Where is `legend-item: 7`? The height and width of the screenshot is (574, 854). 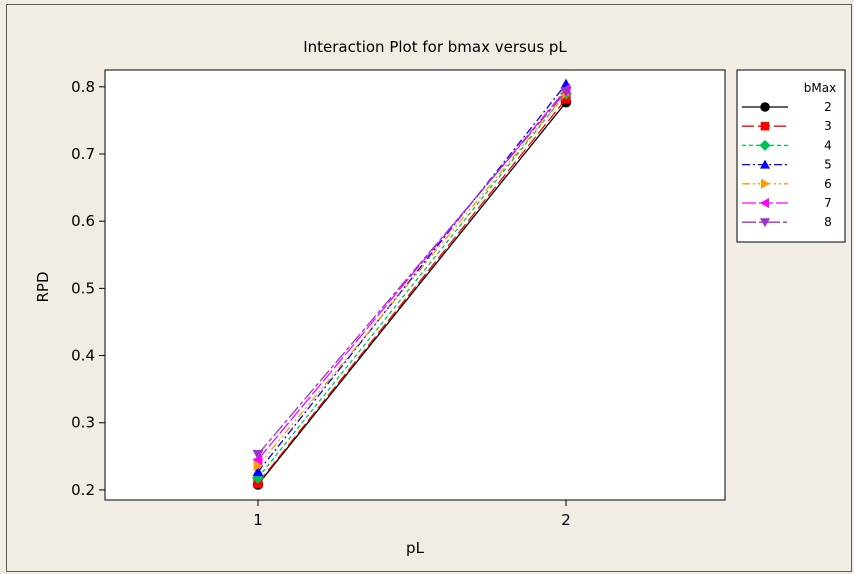 legend-item: 7 is located at coordinates (787, 203).